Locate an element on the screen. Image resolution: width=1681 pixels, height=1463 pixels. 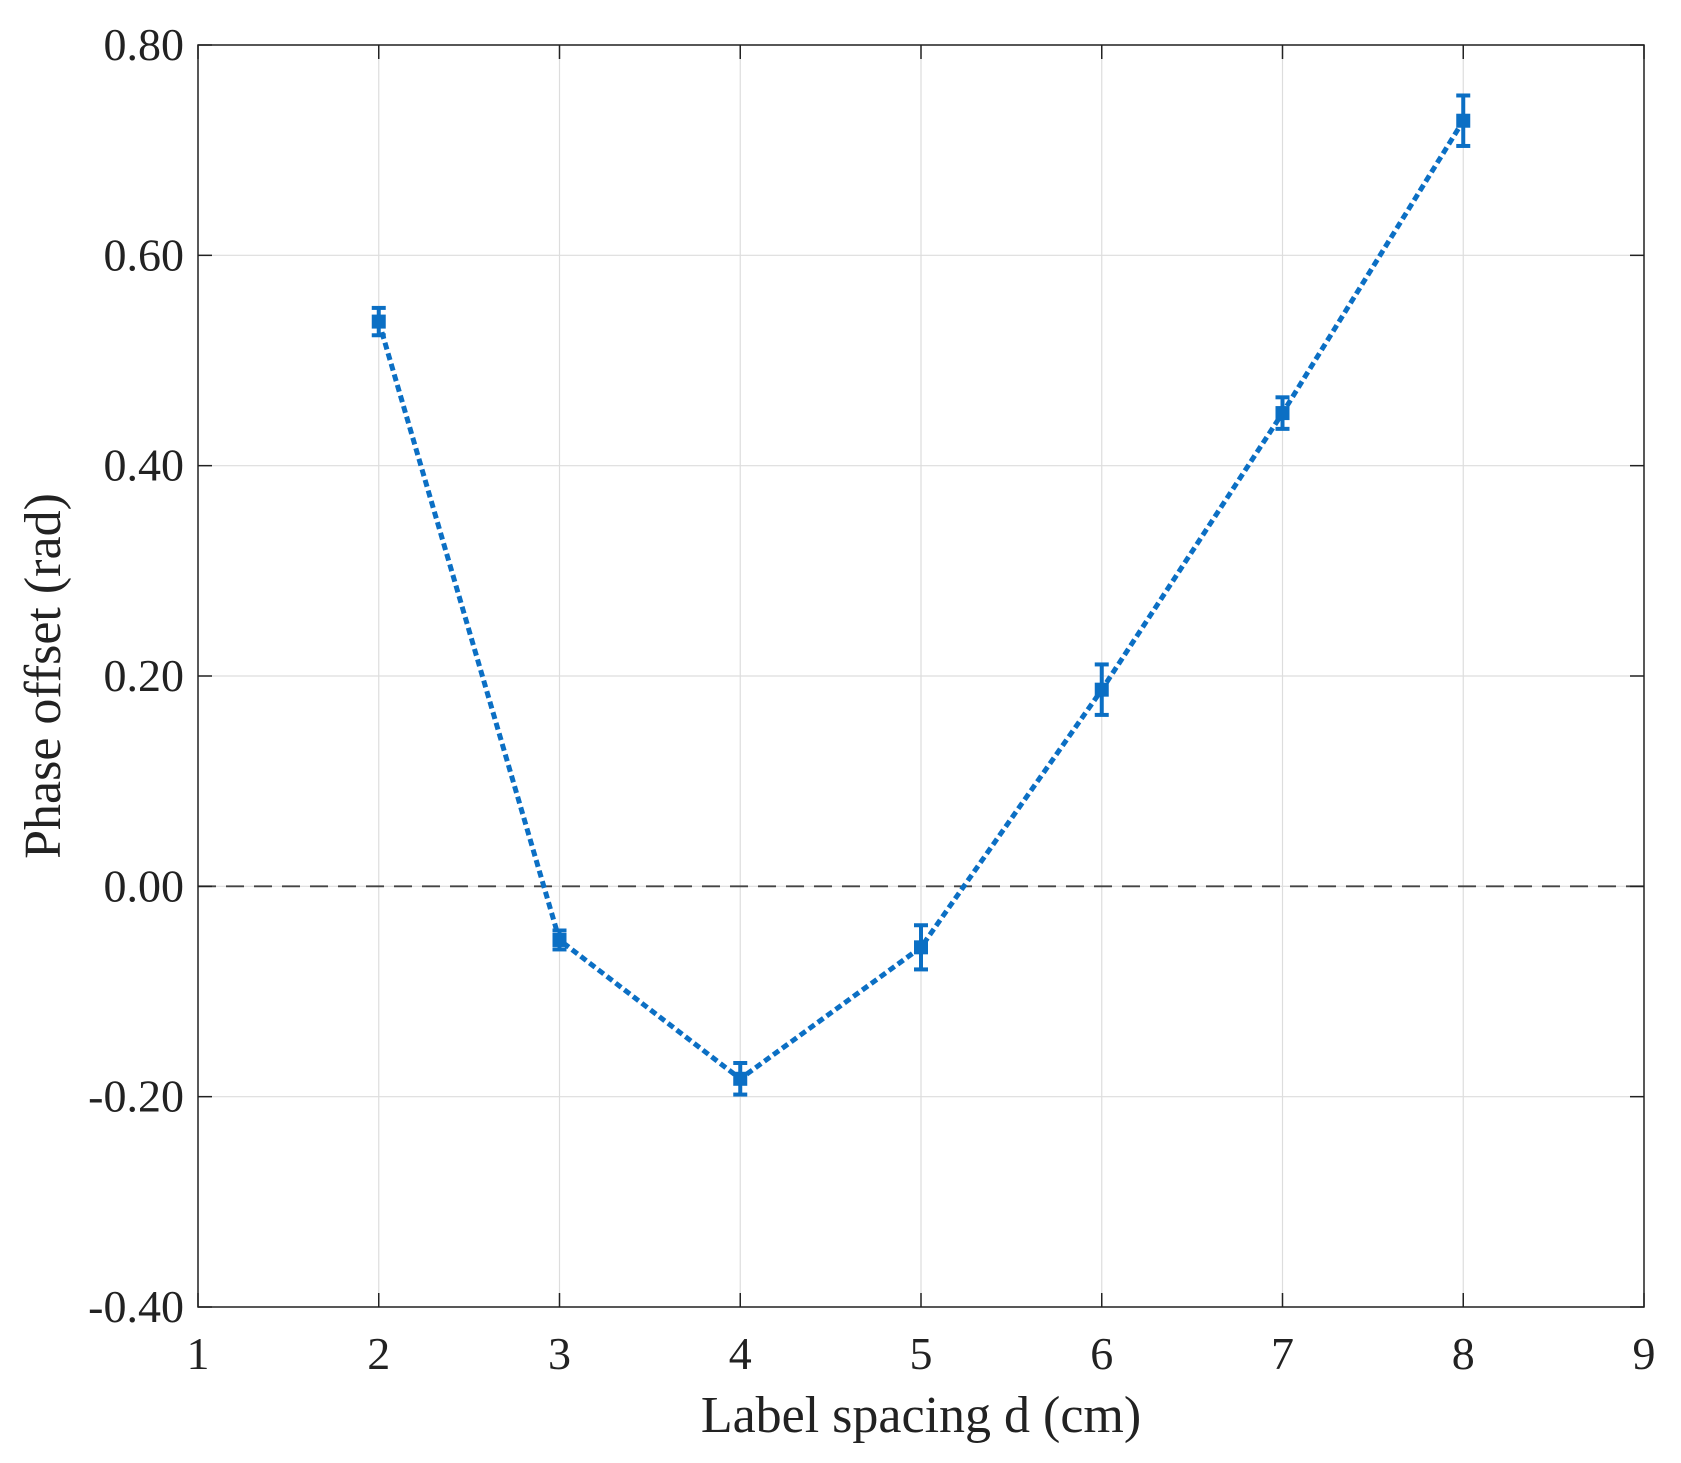
y-tick-label: 0.00 is located at coordinates (144, 885).